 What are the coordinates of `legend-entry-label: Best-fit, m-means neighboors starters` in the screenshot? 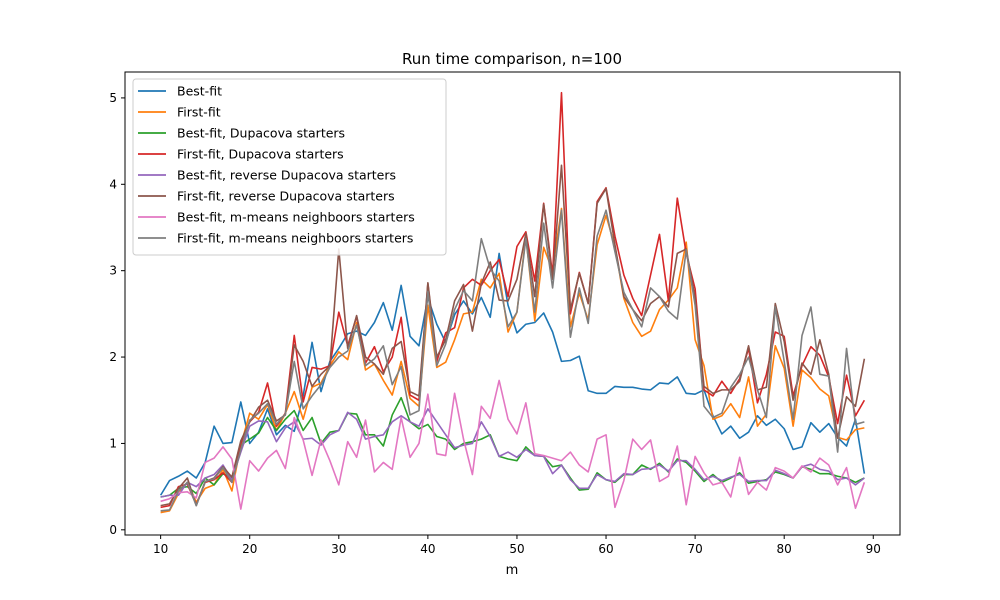 It's located at (296, 217).